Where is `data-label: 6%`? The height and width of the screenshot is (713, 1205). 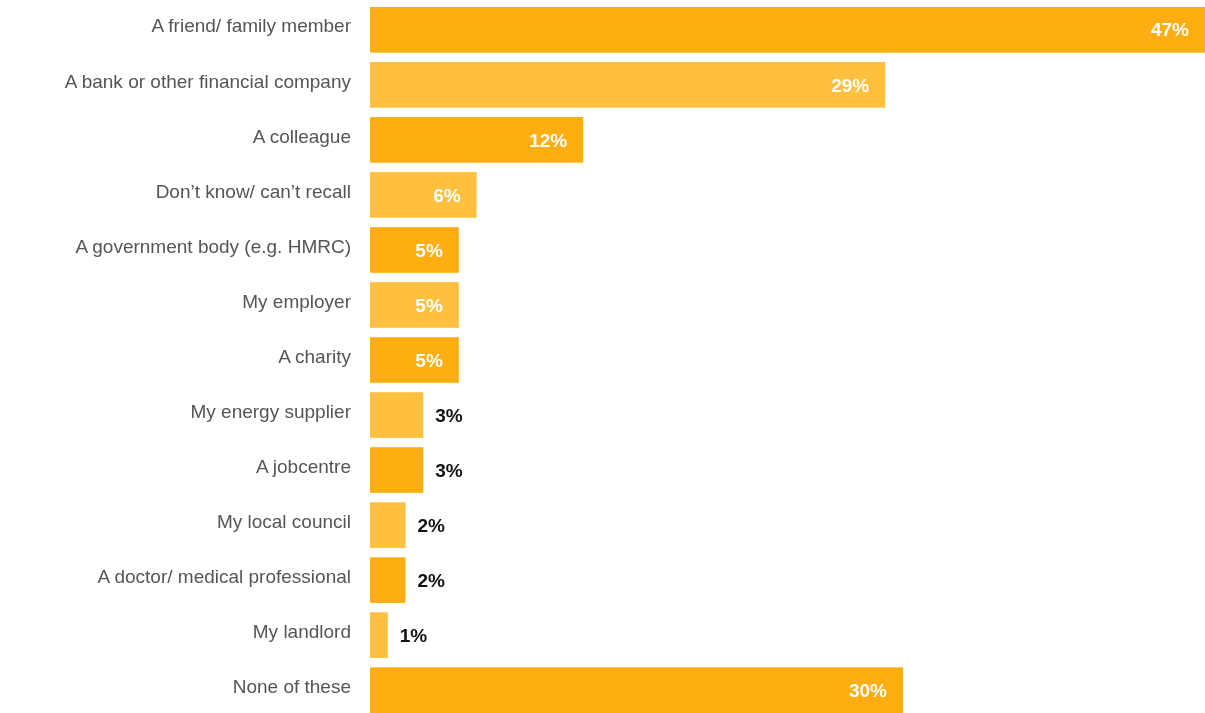
data-label: 6% is located at coordinates (447, 195).